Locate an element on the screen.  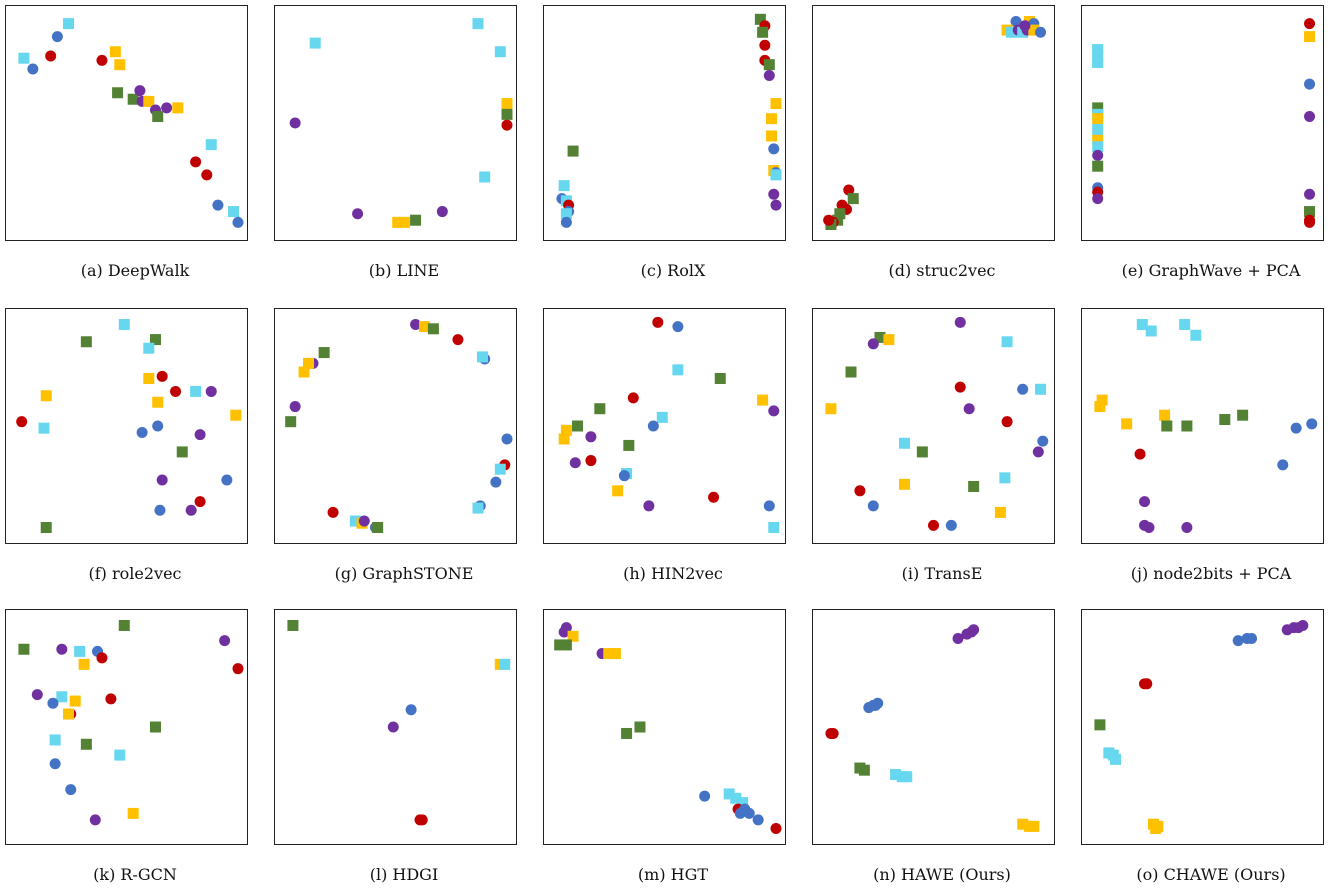
panel-caption: (a) DeepWalk is located at coordinates (135, 270).